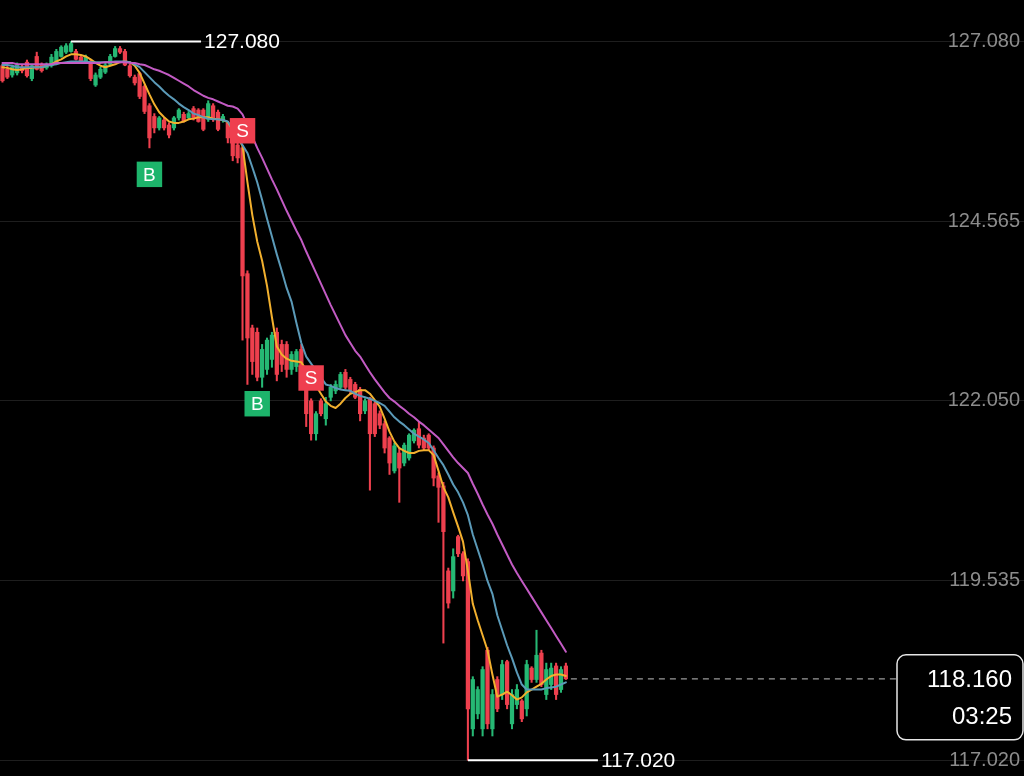  Describe the element at coordinates (638, 760) in the screenshot. I see `annotation: 117.020` at that location.